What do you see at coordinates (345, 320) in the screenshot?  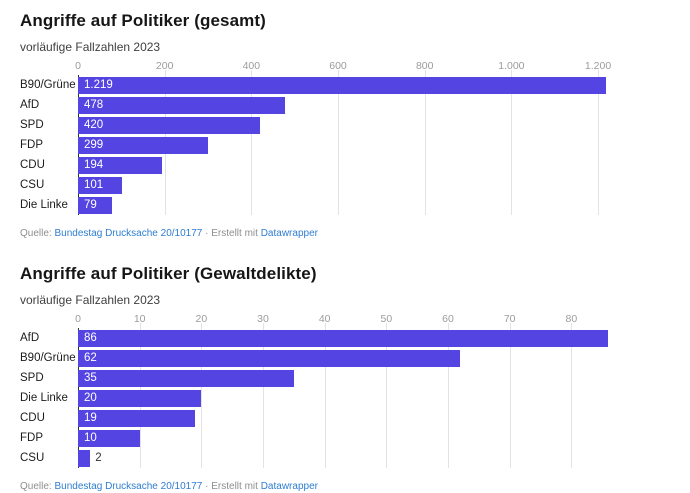 I see `x-axis: 0 10 20 30 40 50 60 70 80` at bounding box center [345, 320].